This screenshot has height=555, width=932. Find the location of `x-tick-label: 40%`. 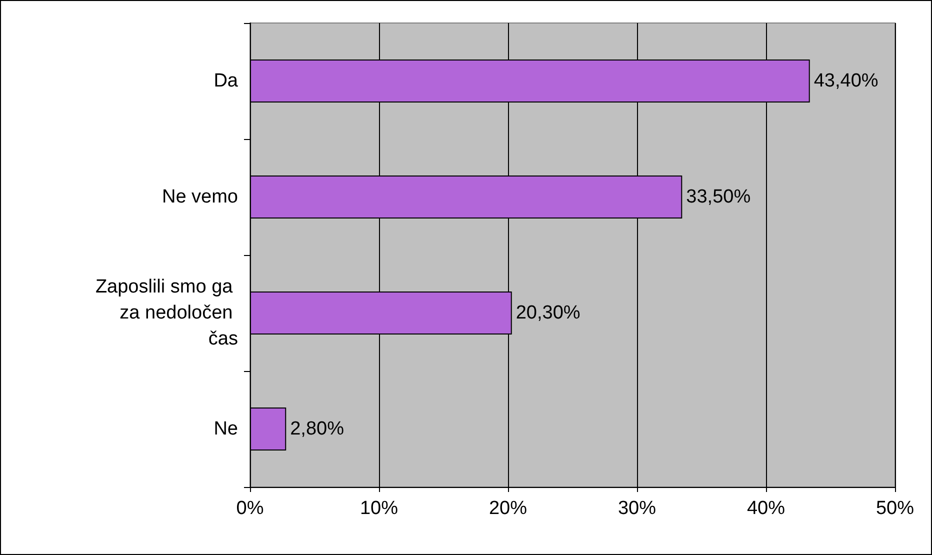

x-tick-label: 40% is located at coordinates (766, 508).